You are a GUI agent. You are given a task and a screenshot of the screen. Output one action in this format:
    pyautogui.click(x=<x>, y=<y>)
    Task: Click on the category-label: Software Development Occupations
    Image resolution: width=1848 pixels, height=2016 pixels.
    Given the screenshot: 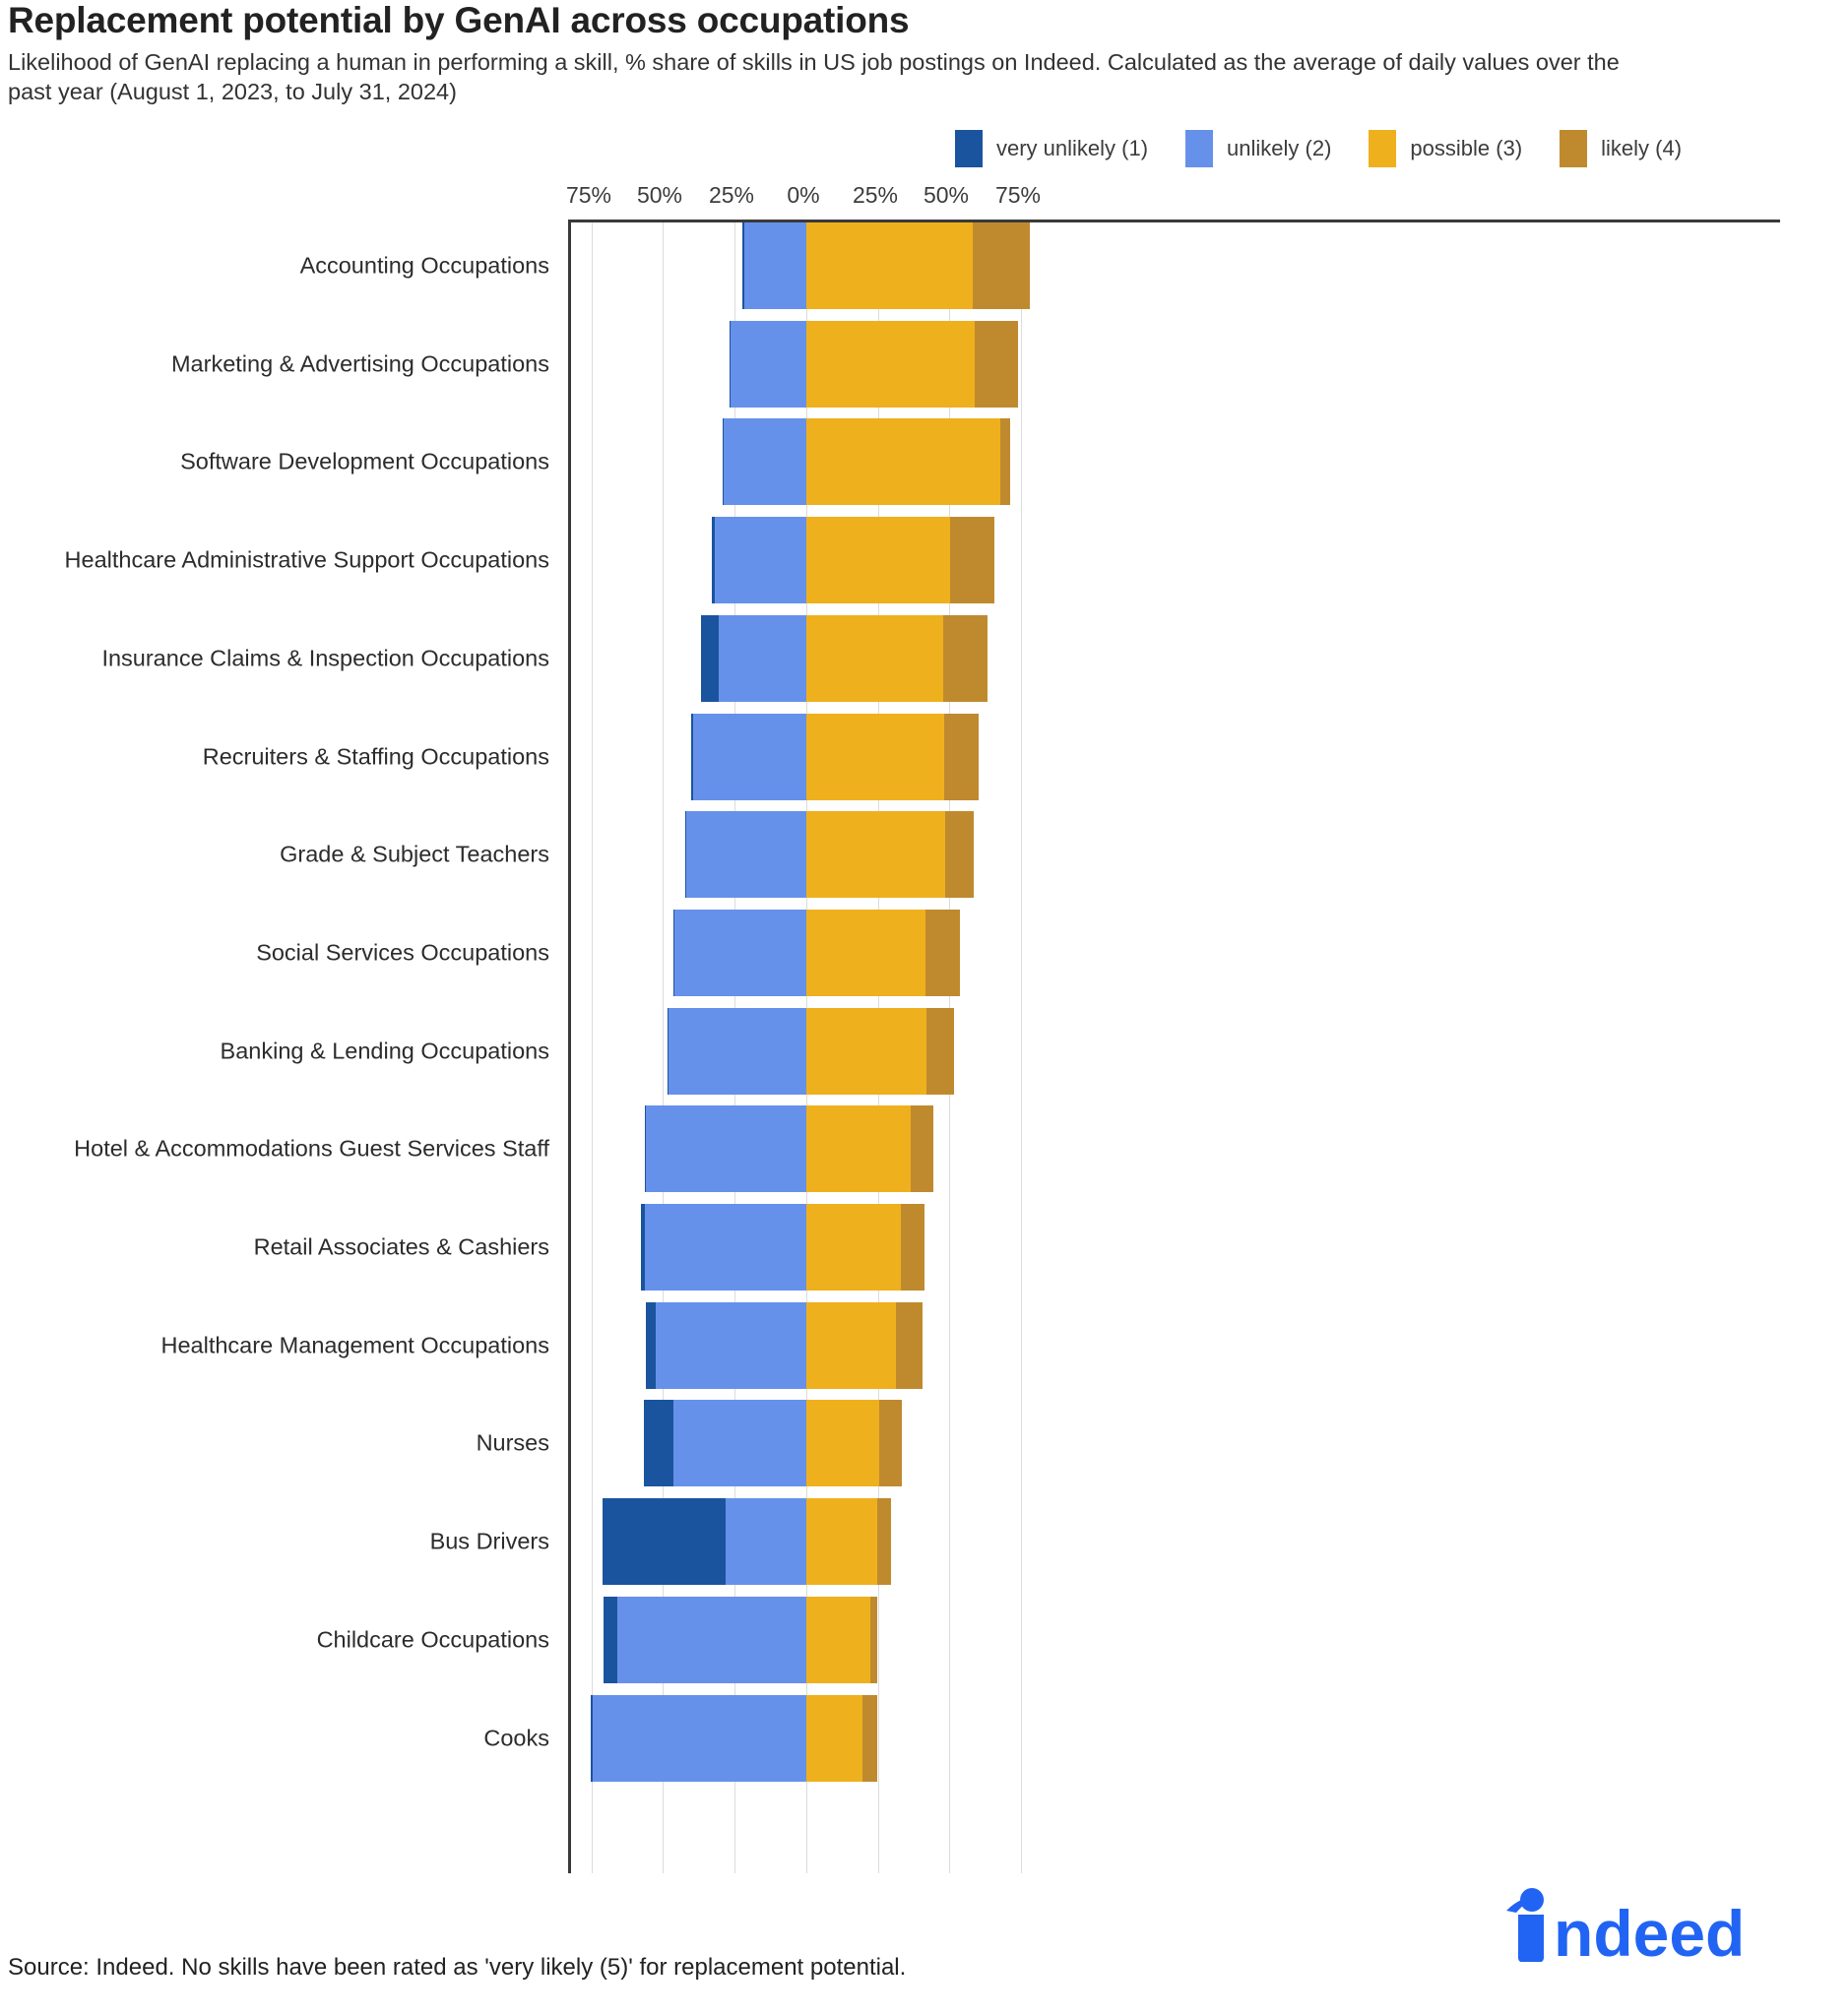 What is the action you would take?
    pyautogui.click(x=364, y=461)
    